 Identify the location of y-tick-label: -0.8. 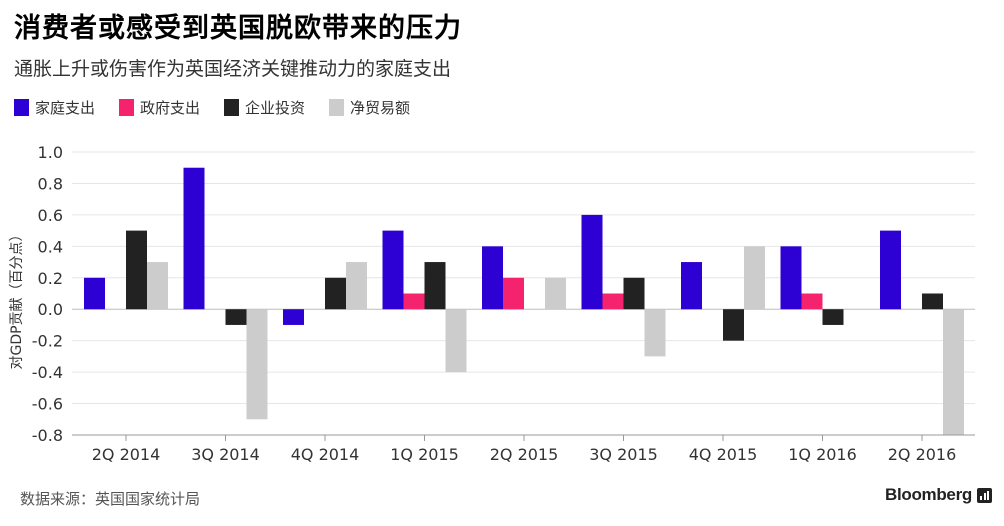
(47, 435).